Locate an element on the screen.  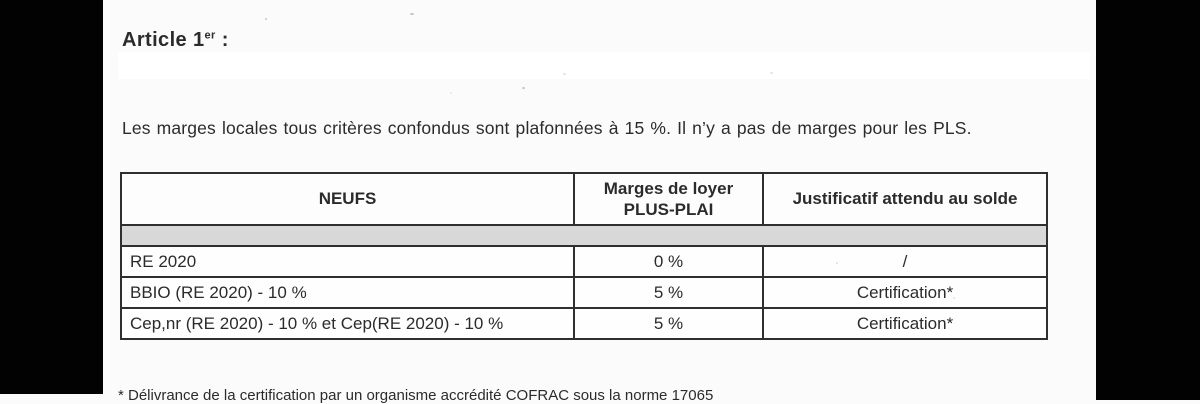
article-title-superscript: er is located at coordinates (210, 35).